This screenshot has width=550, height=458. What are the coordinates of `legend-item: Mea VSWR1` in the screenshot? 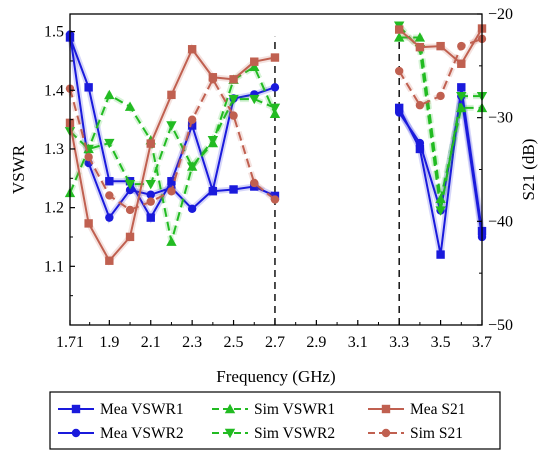 It's located at (121, 409).